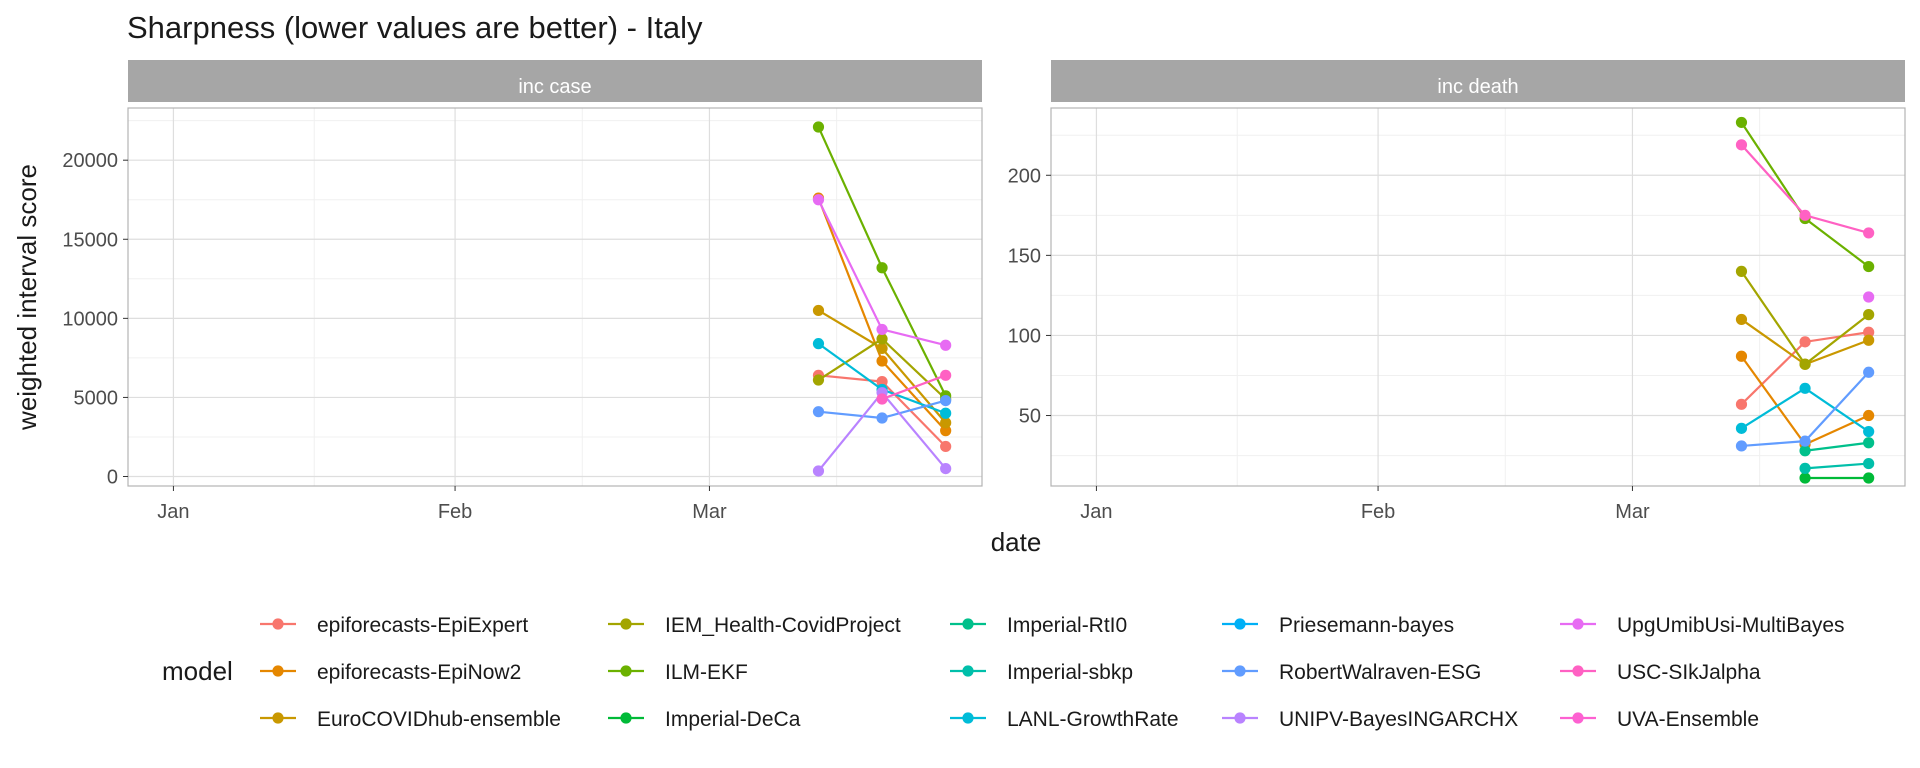  I want to click on y-tick-label: 50, so click(1030, 417).